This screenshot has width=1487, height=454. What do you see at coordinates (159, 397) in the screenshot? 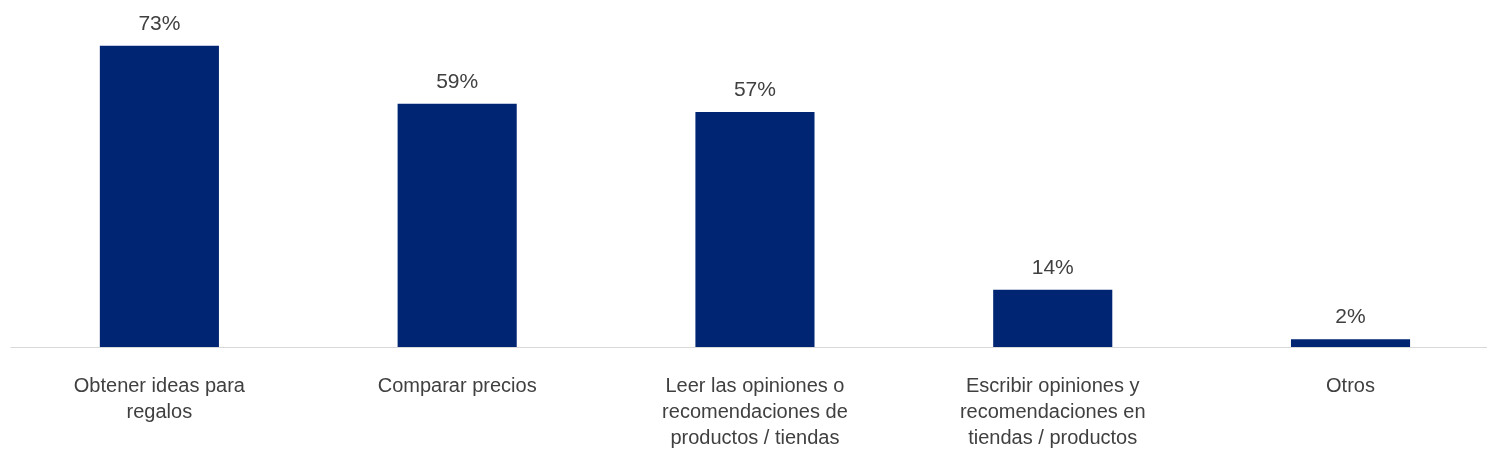
I see `x-tick-label: Obtener ideas para regalos` at bounding box center [159, 397].